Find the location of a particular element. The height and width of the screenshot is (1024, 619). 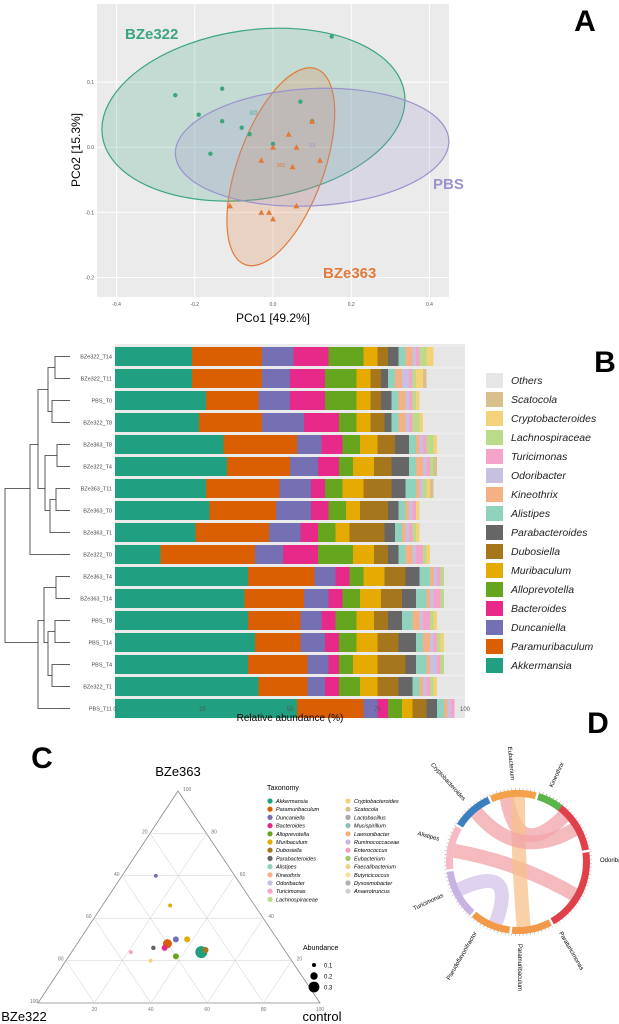

ternary-size-label: 0.2 is located at coordinates (328, 978).